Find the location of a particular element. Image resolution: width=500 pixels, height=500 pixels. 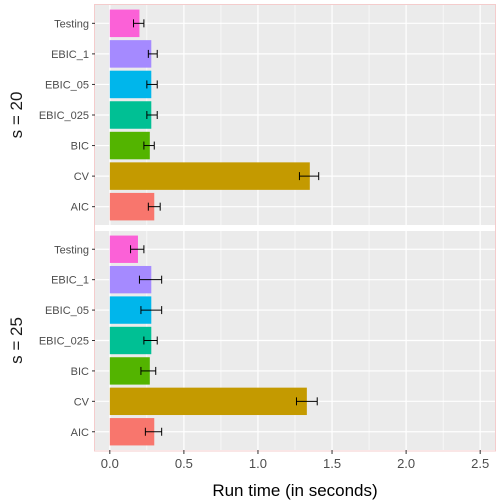

x-tick-label: 1.5 is located at coordinates (332, 463).